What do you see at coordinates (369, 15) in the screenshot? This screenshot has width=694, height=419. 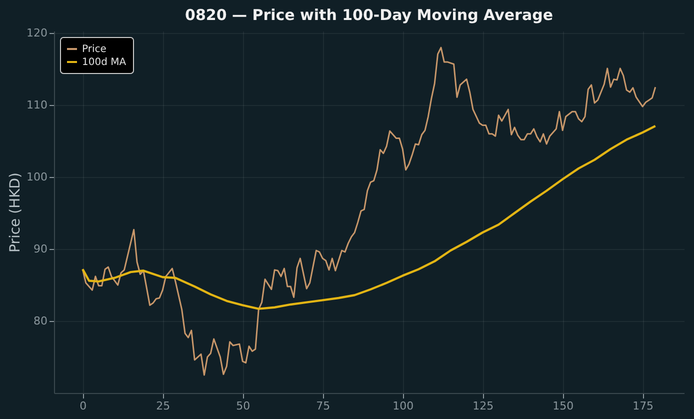 I see `chart-title: 0820 — Price with 100-Day Moving Average` at bounding box center [369, 15].